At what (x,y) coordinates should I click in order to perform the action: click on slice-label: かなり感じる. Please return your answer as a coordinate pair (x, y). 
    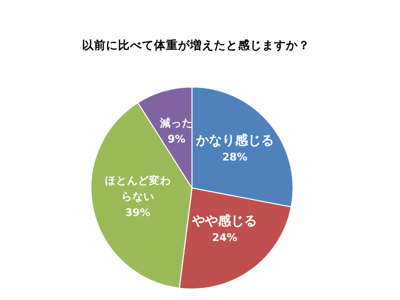
    Looking at the image, I should click on (234, 140).